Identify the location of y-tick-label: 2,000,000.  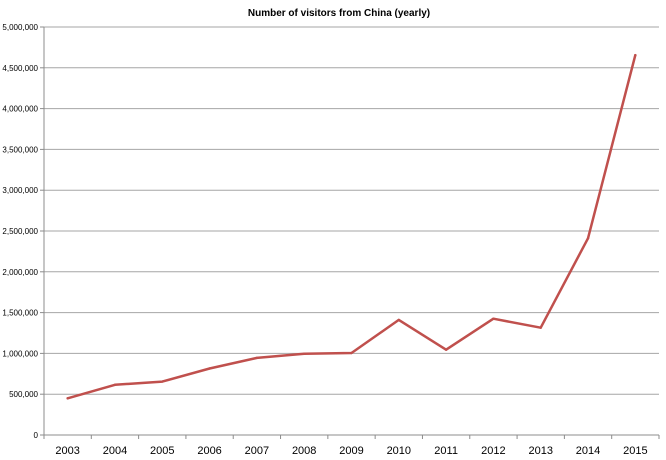
(20, 272).